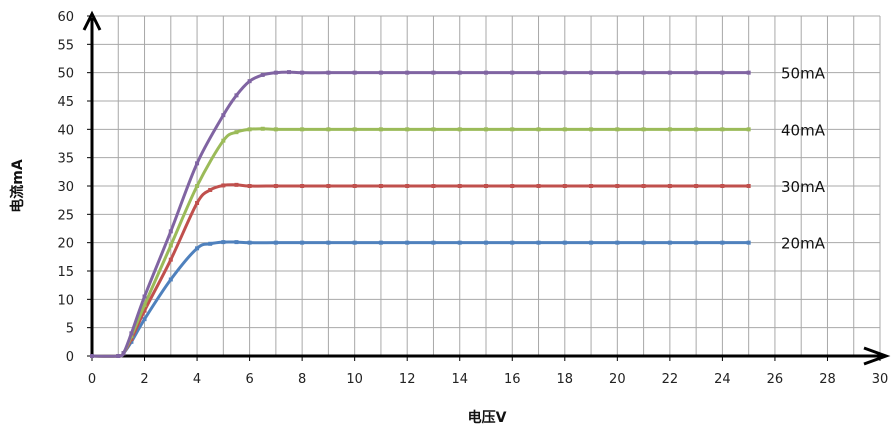  I want to click on y-axis-arrow, so click(92, 20).